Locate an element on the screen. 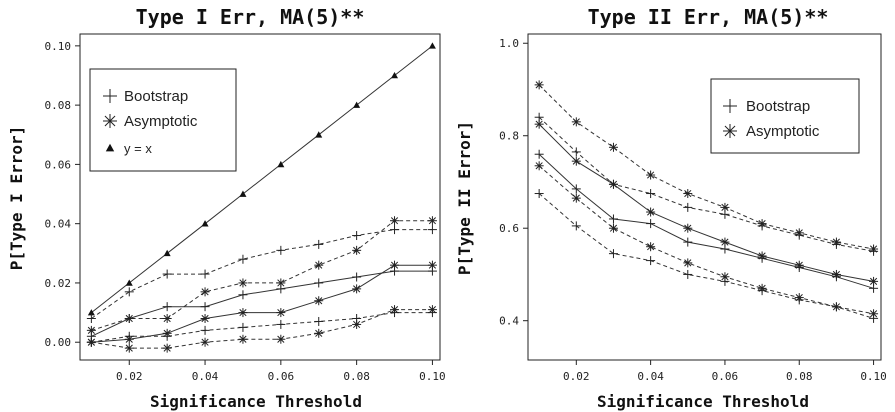  chart-title: Type I Err, MA(5)** is located at coordinates (250, 17).